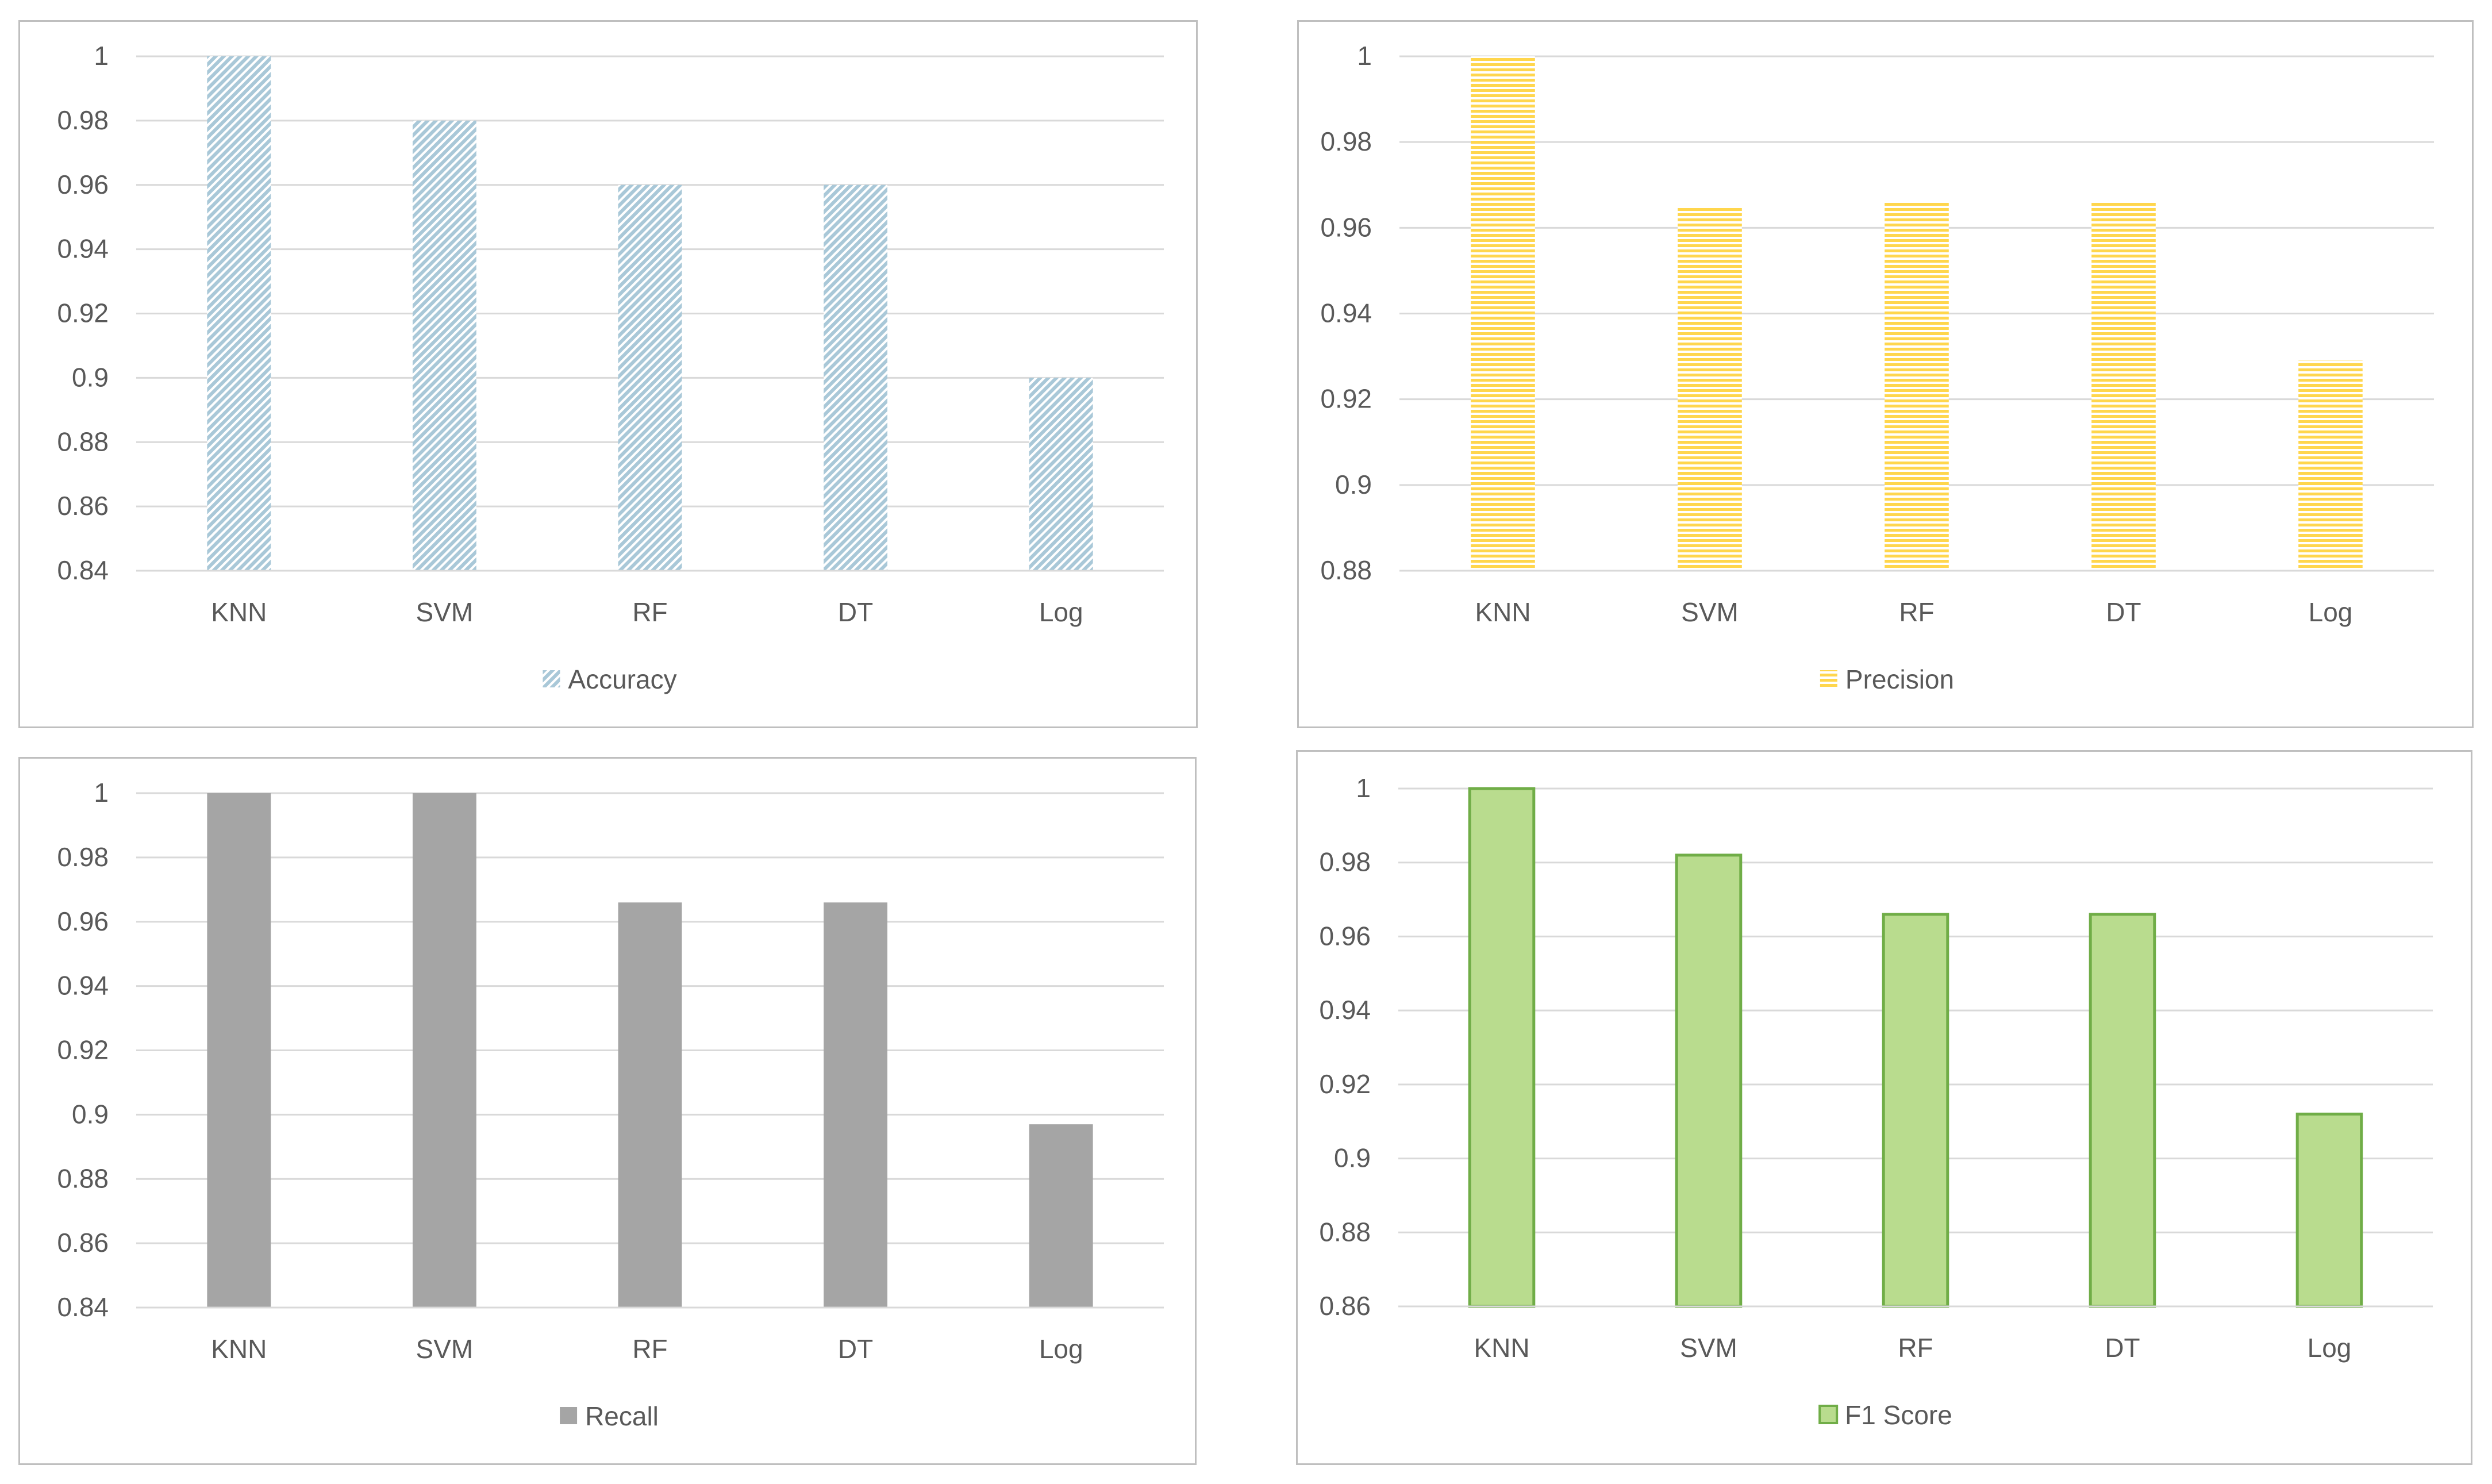 Image resolution: width=2492 pixels, height=1484 pixels. What do you see at coordinates (1898, 1415) in the screenshot?
I see `legend-label: F1 Score` at bounding box center [1898, 1415].